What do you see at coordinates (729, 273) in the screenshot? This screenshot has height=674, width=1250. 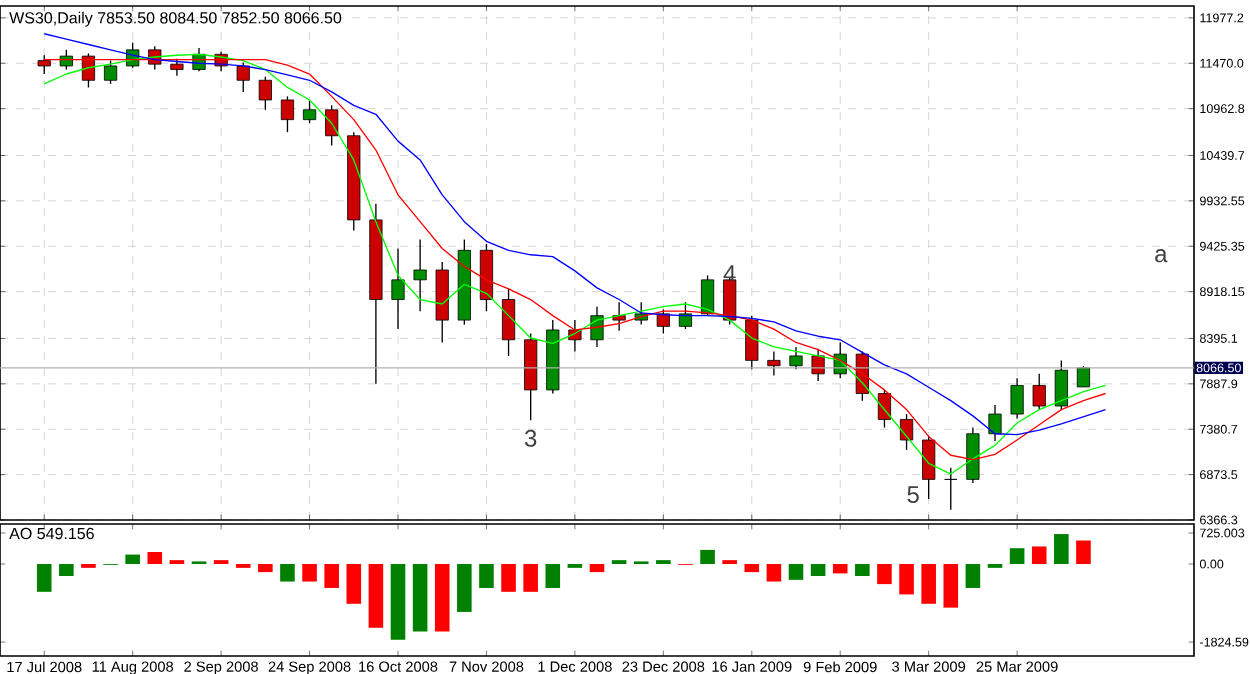 I see `annotation: 4` at bounding box center [729, 273].